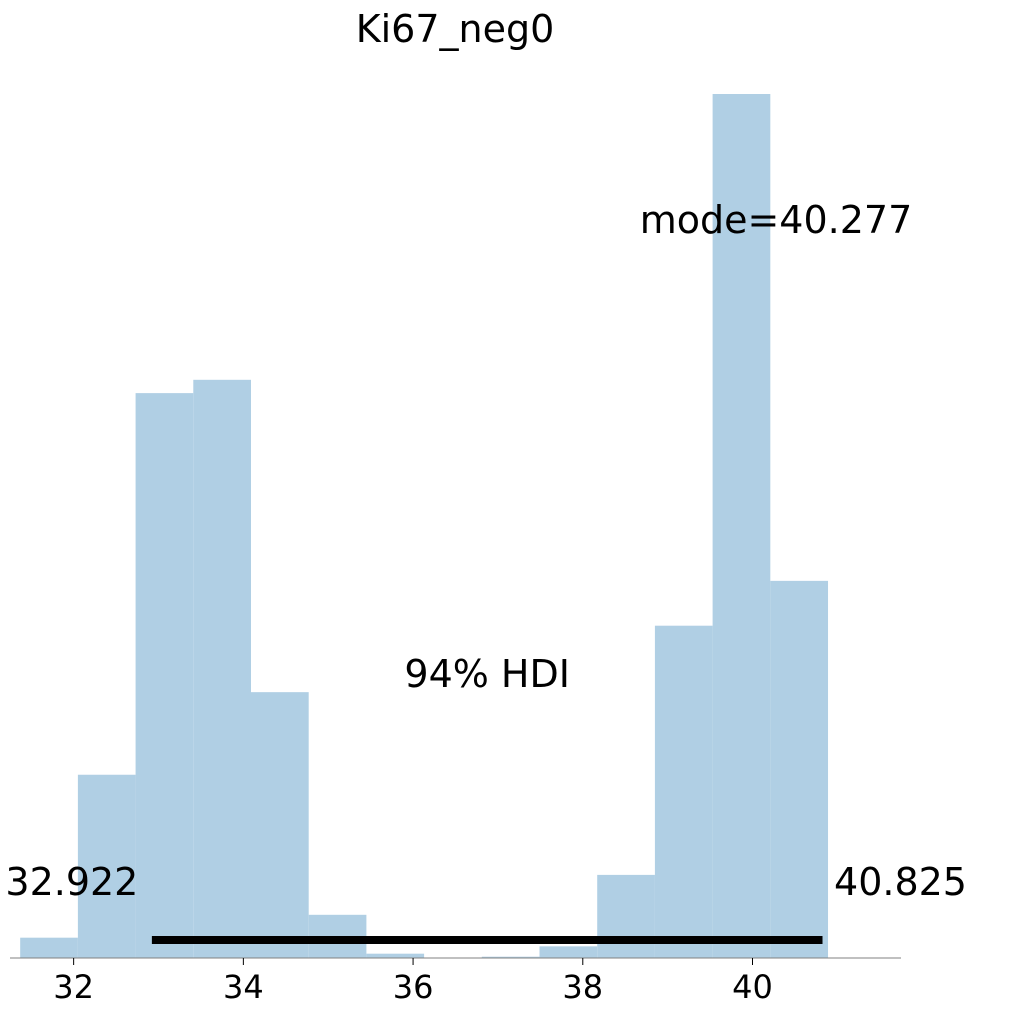 The image size is (1011, 1015). Describe the element at coordinates (776, 220) in the screenshot. I see `mode-label: mode=40.277` at that location.